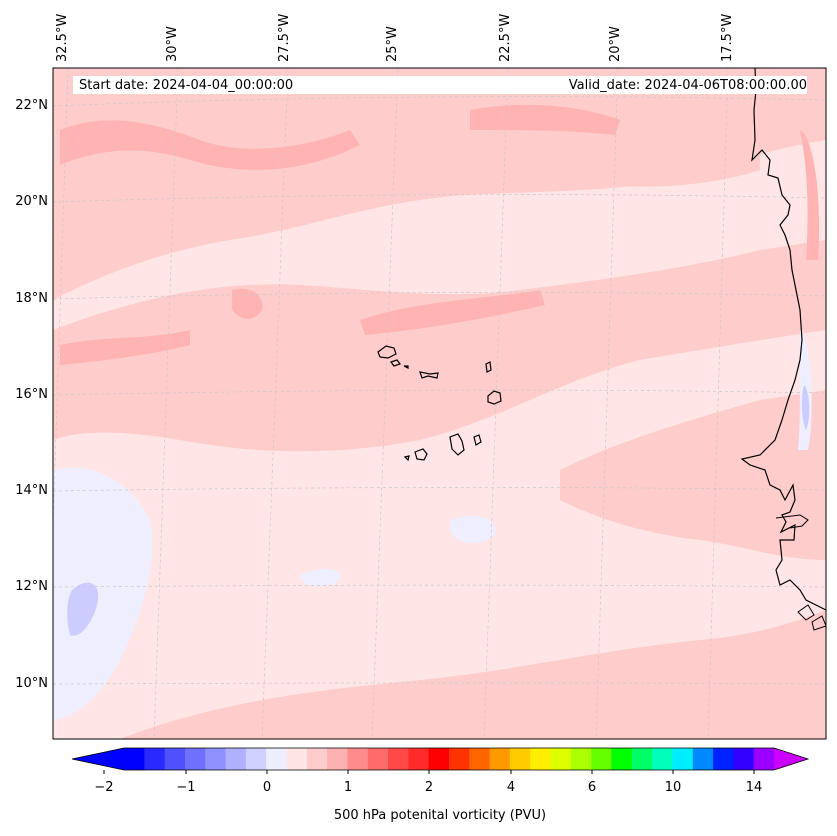  Describe the element at coordinates (811, 617) in the screenshot. I see `coast-bijagos` at that location.